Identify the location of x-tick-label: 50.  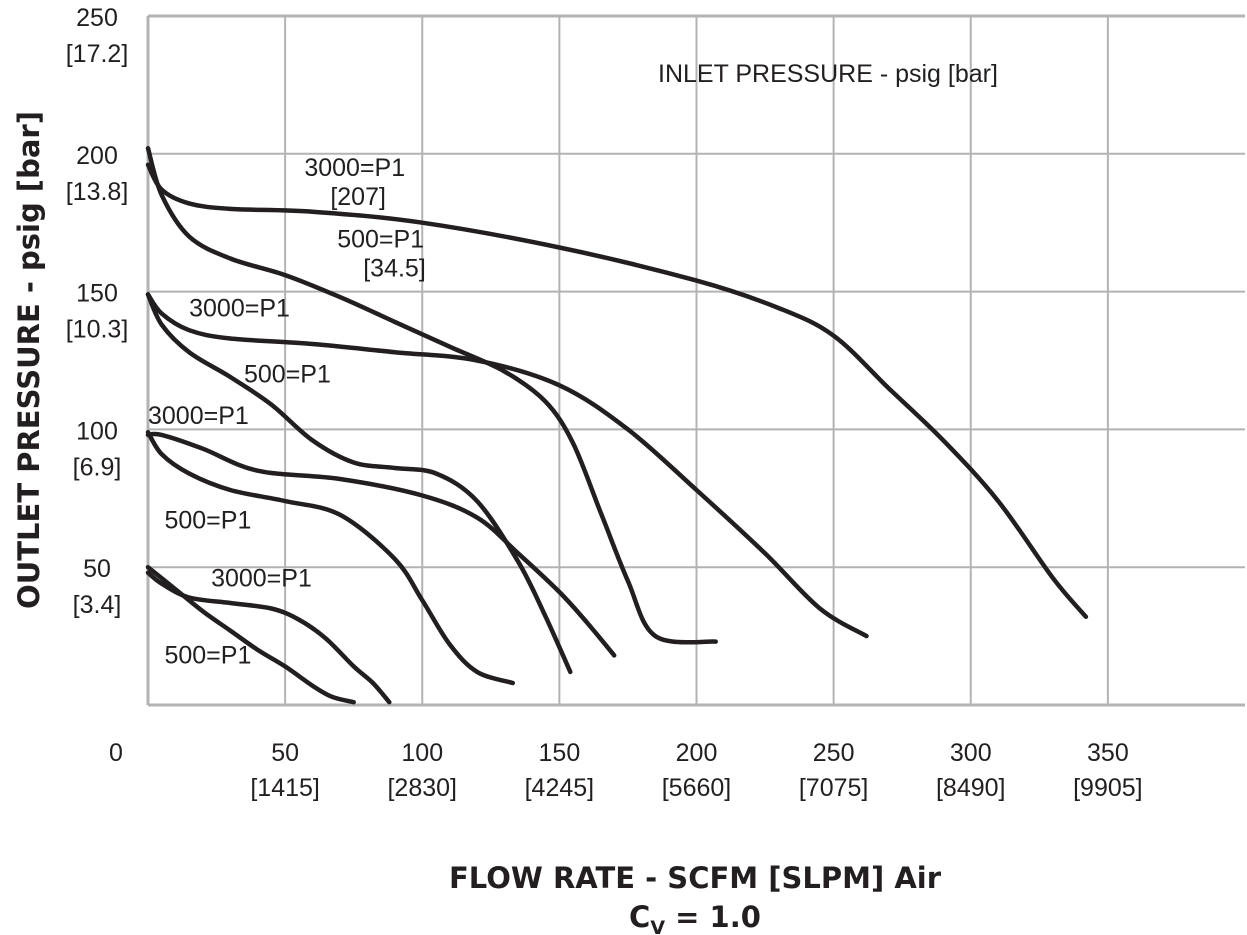
(285, 753).